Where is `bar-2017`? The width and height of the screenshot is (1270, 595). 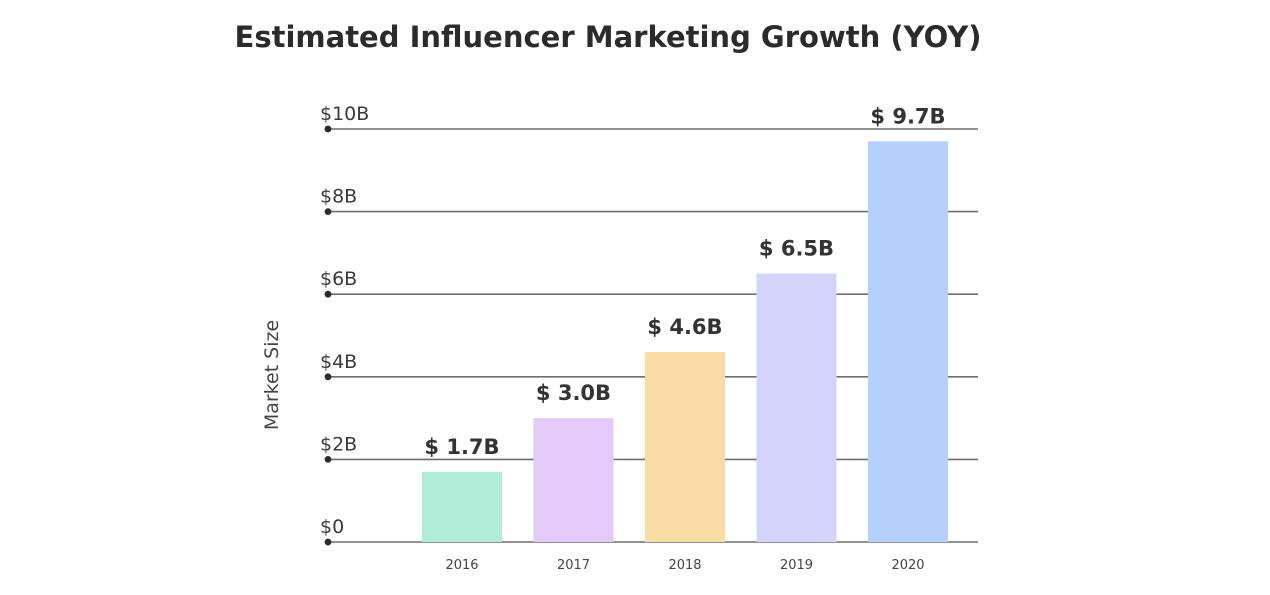
bar-2017 is located at coordinates (573, 480).